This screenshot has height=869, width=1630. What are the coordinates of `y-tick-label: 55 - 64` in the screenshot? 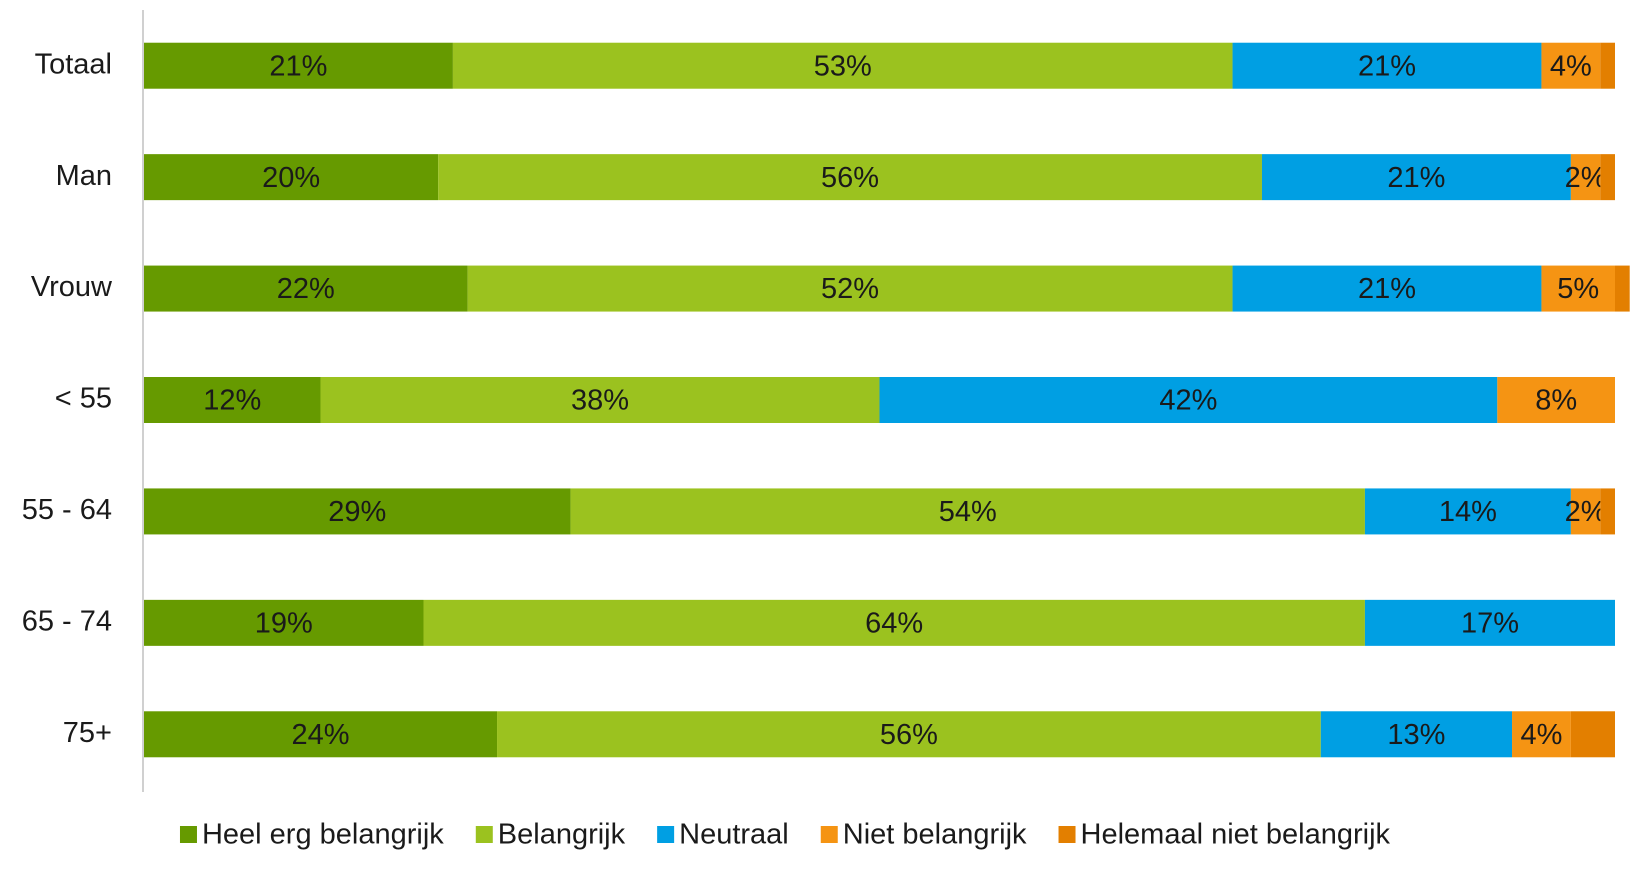 It's located at (67, 510).